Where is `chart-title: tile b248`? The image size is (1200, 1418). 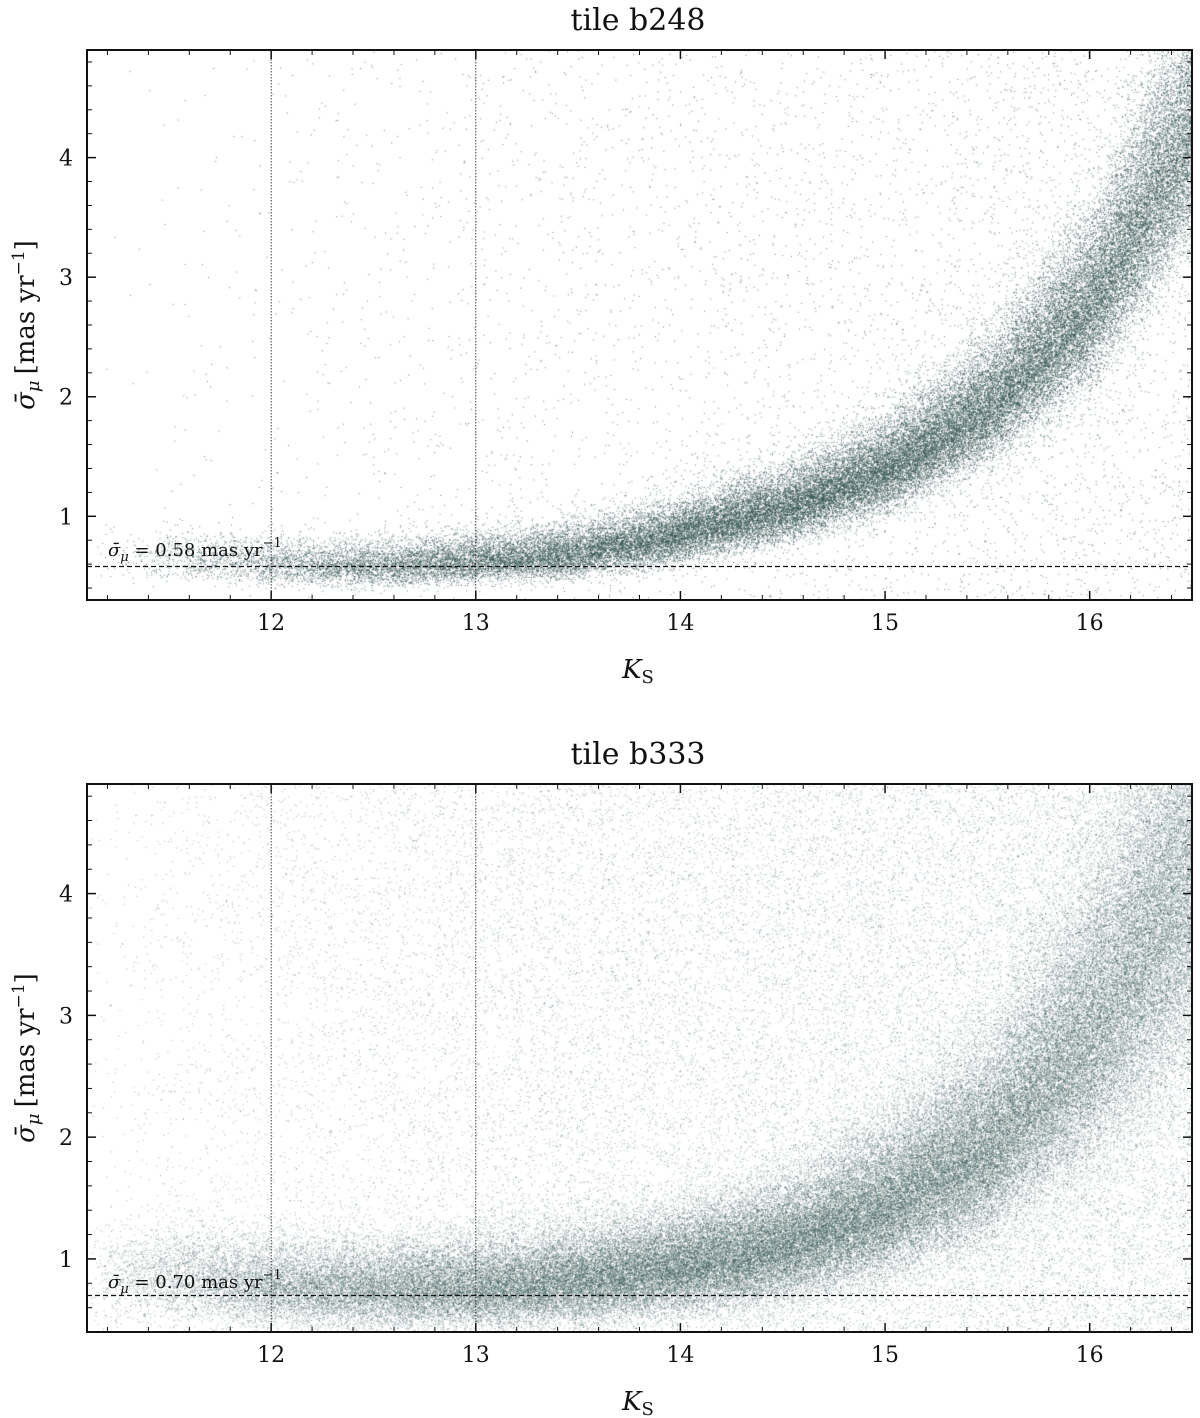 chart-title: tile b248 is located at coordinates (638, 20).